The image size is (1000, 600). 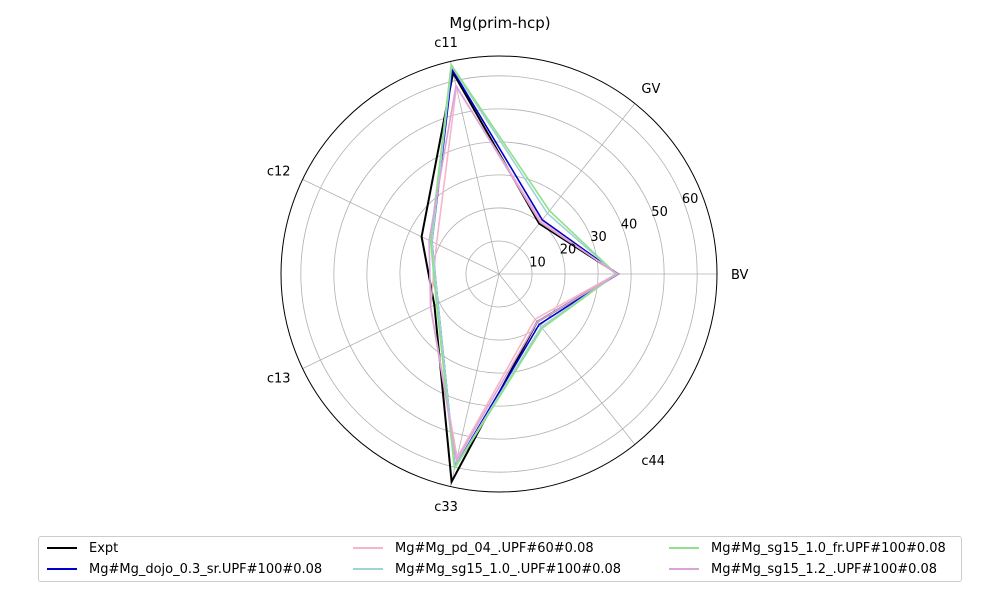 What do you see at coordinates (537, 262) in the screenshot?
I see `radial-tick-label: 10` at bounding box center [537, 262].